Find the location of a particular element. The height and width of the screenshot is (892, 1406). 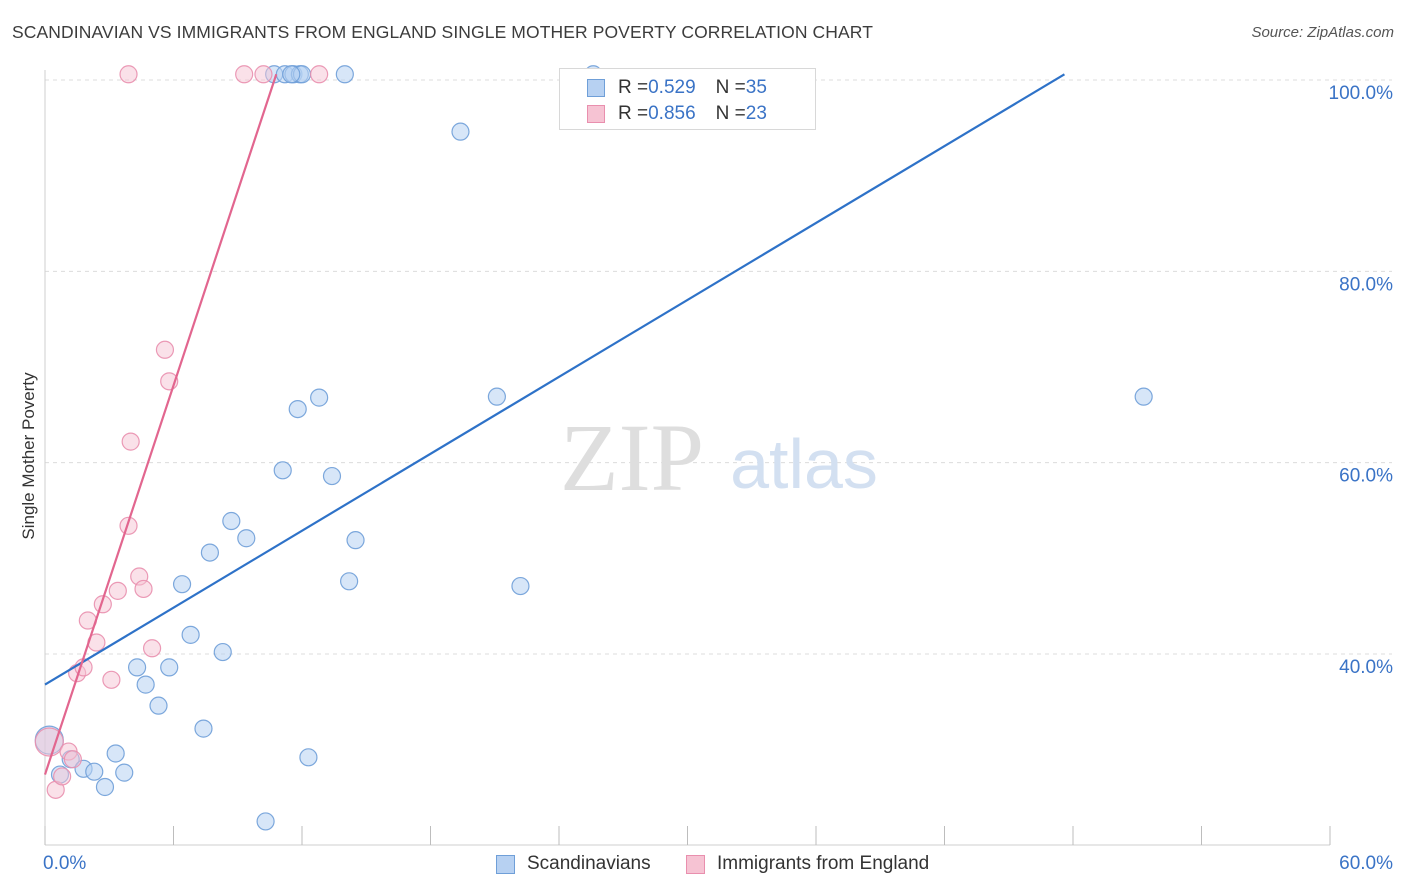

y-tick-label: 80.0% is located at coordinates (1366, 284).